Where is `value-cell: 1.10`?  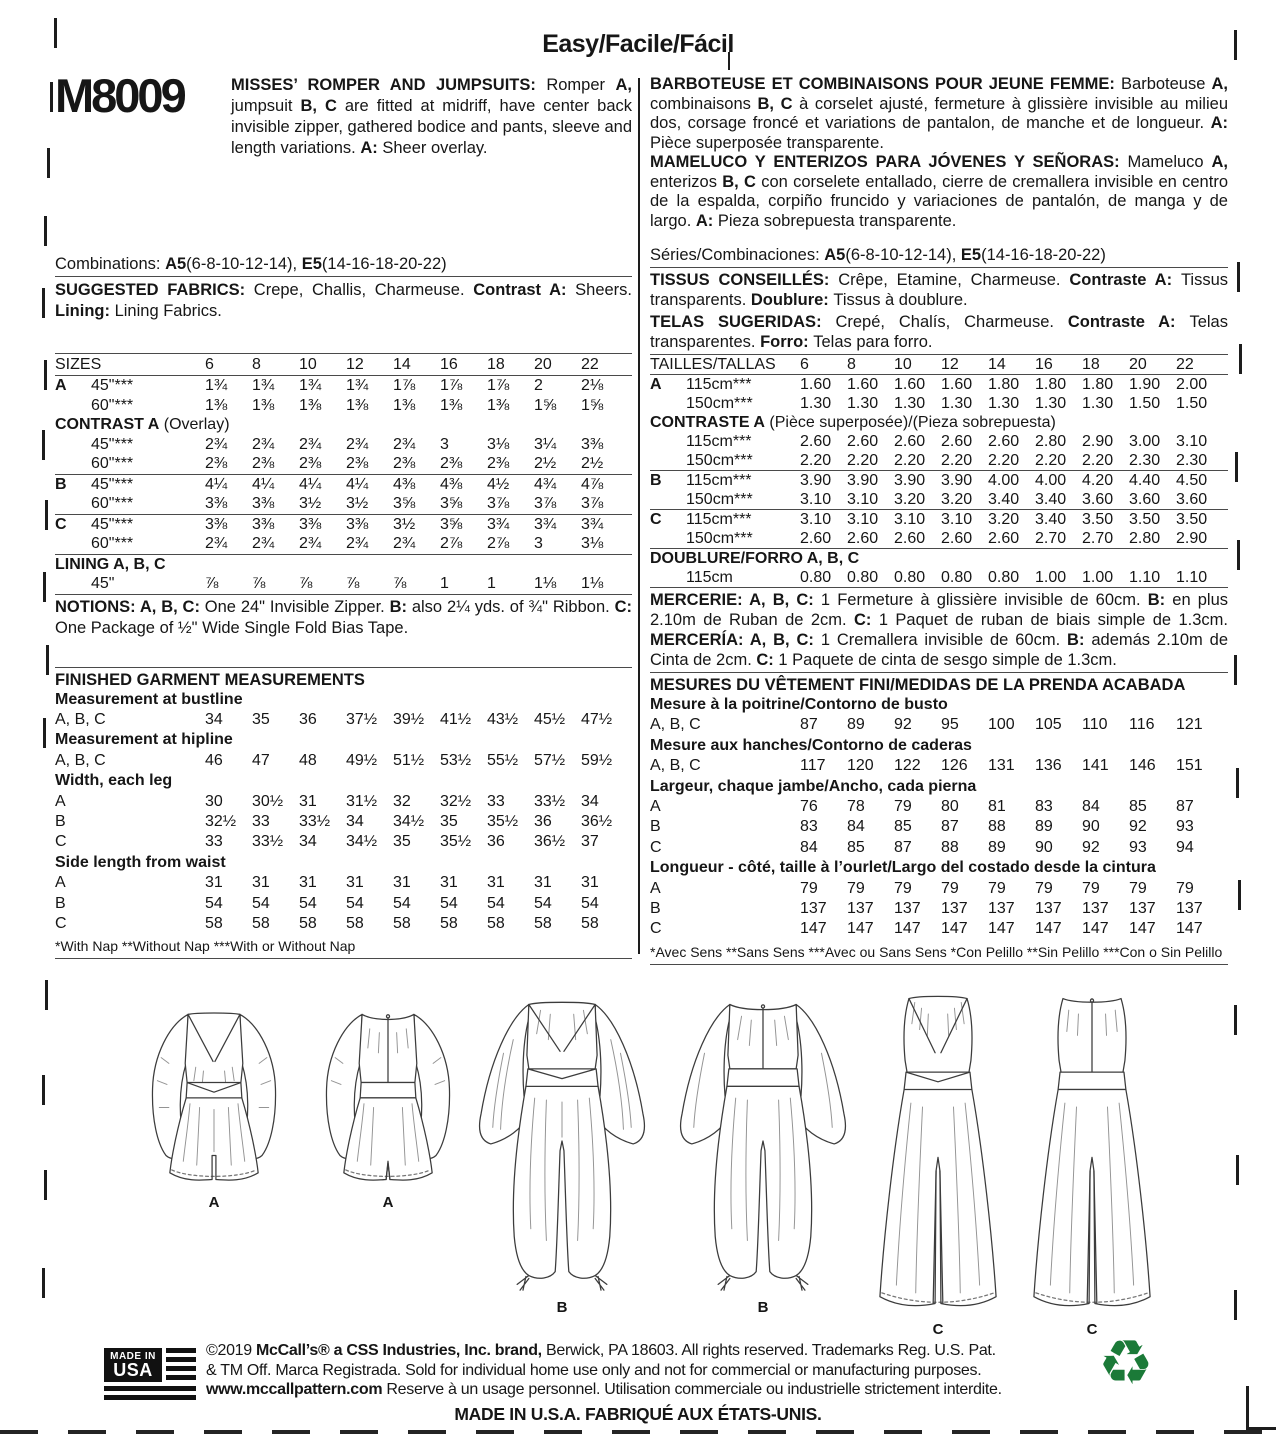 value-cell: 1.10 is located at coordinates (1145, 577).